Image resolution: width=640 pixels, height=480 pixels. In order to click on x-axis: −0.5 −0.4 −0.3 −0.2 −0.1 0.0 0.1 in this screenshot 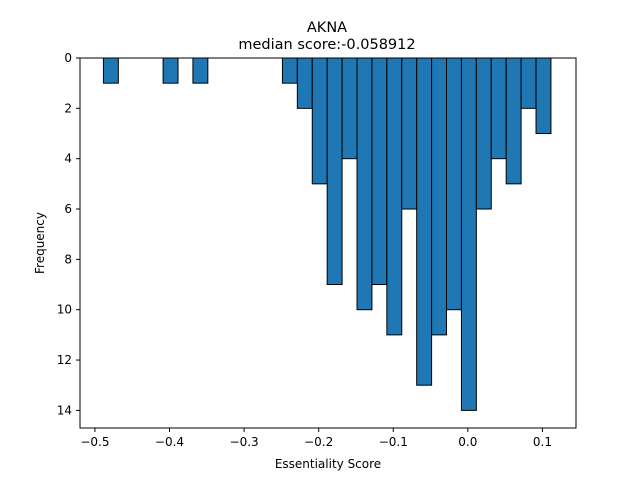, I will do `click(316, 438)`.